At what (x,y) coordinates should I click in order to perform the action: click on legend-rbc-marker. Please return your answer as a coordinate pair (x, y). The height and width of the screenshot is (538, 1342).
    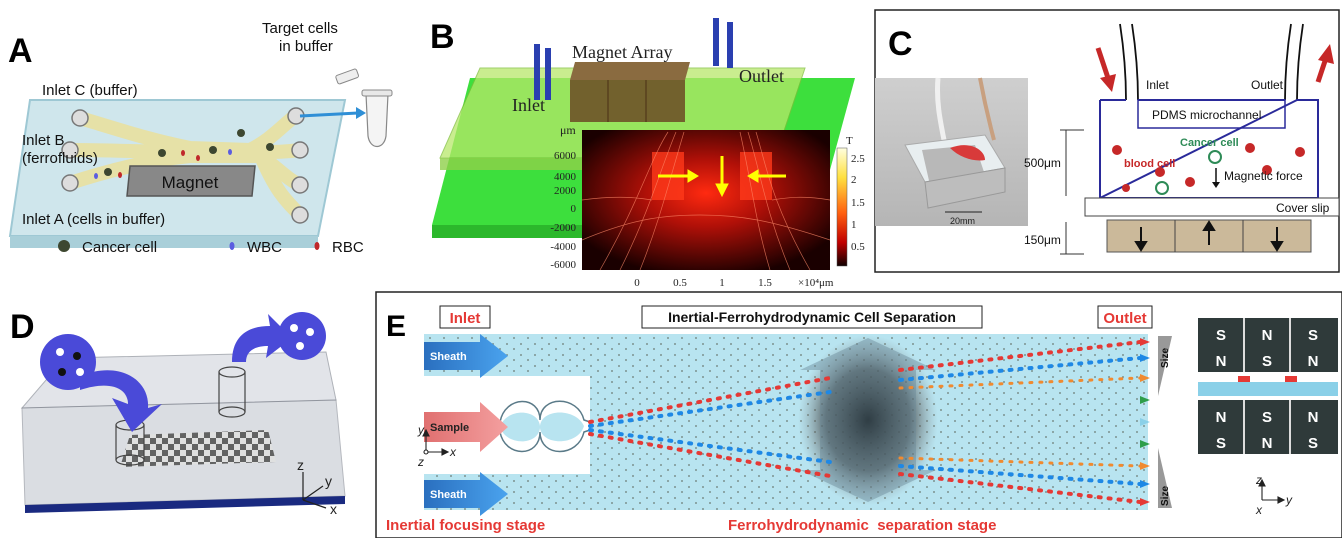
    Looking at the image, I should click on (317, 246).